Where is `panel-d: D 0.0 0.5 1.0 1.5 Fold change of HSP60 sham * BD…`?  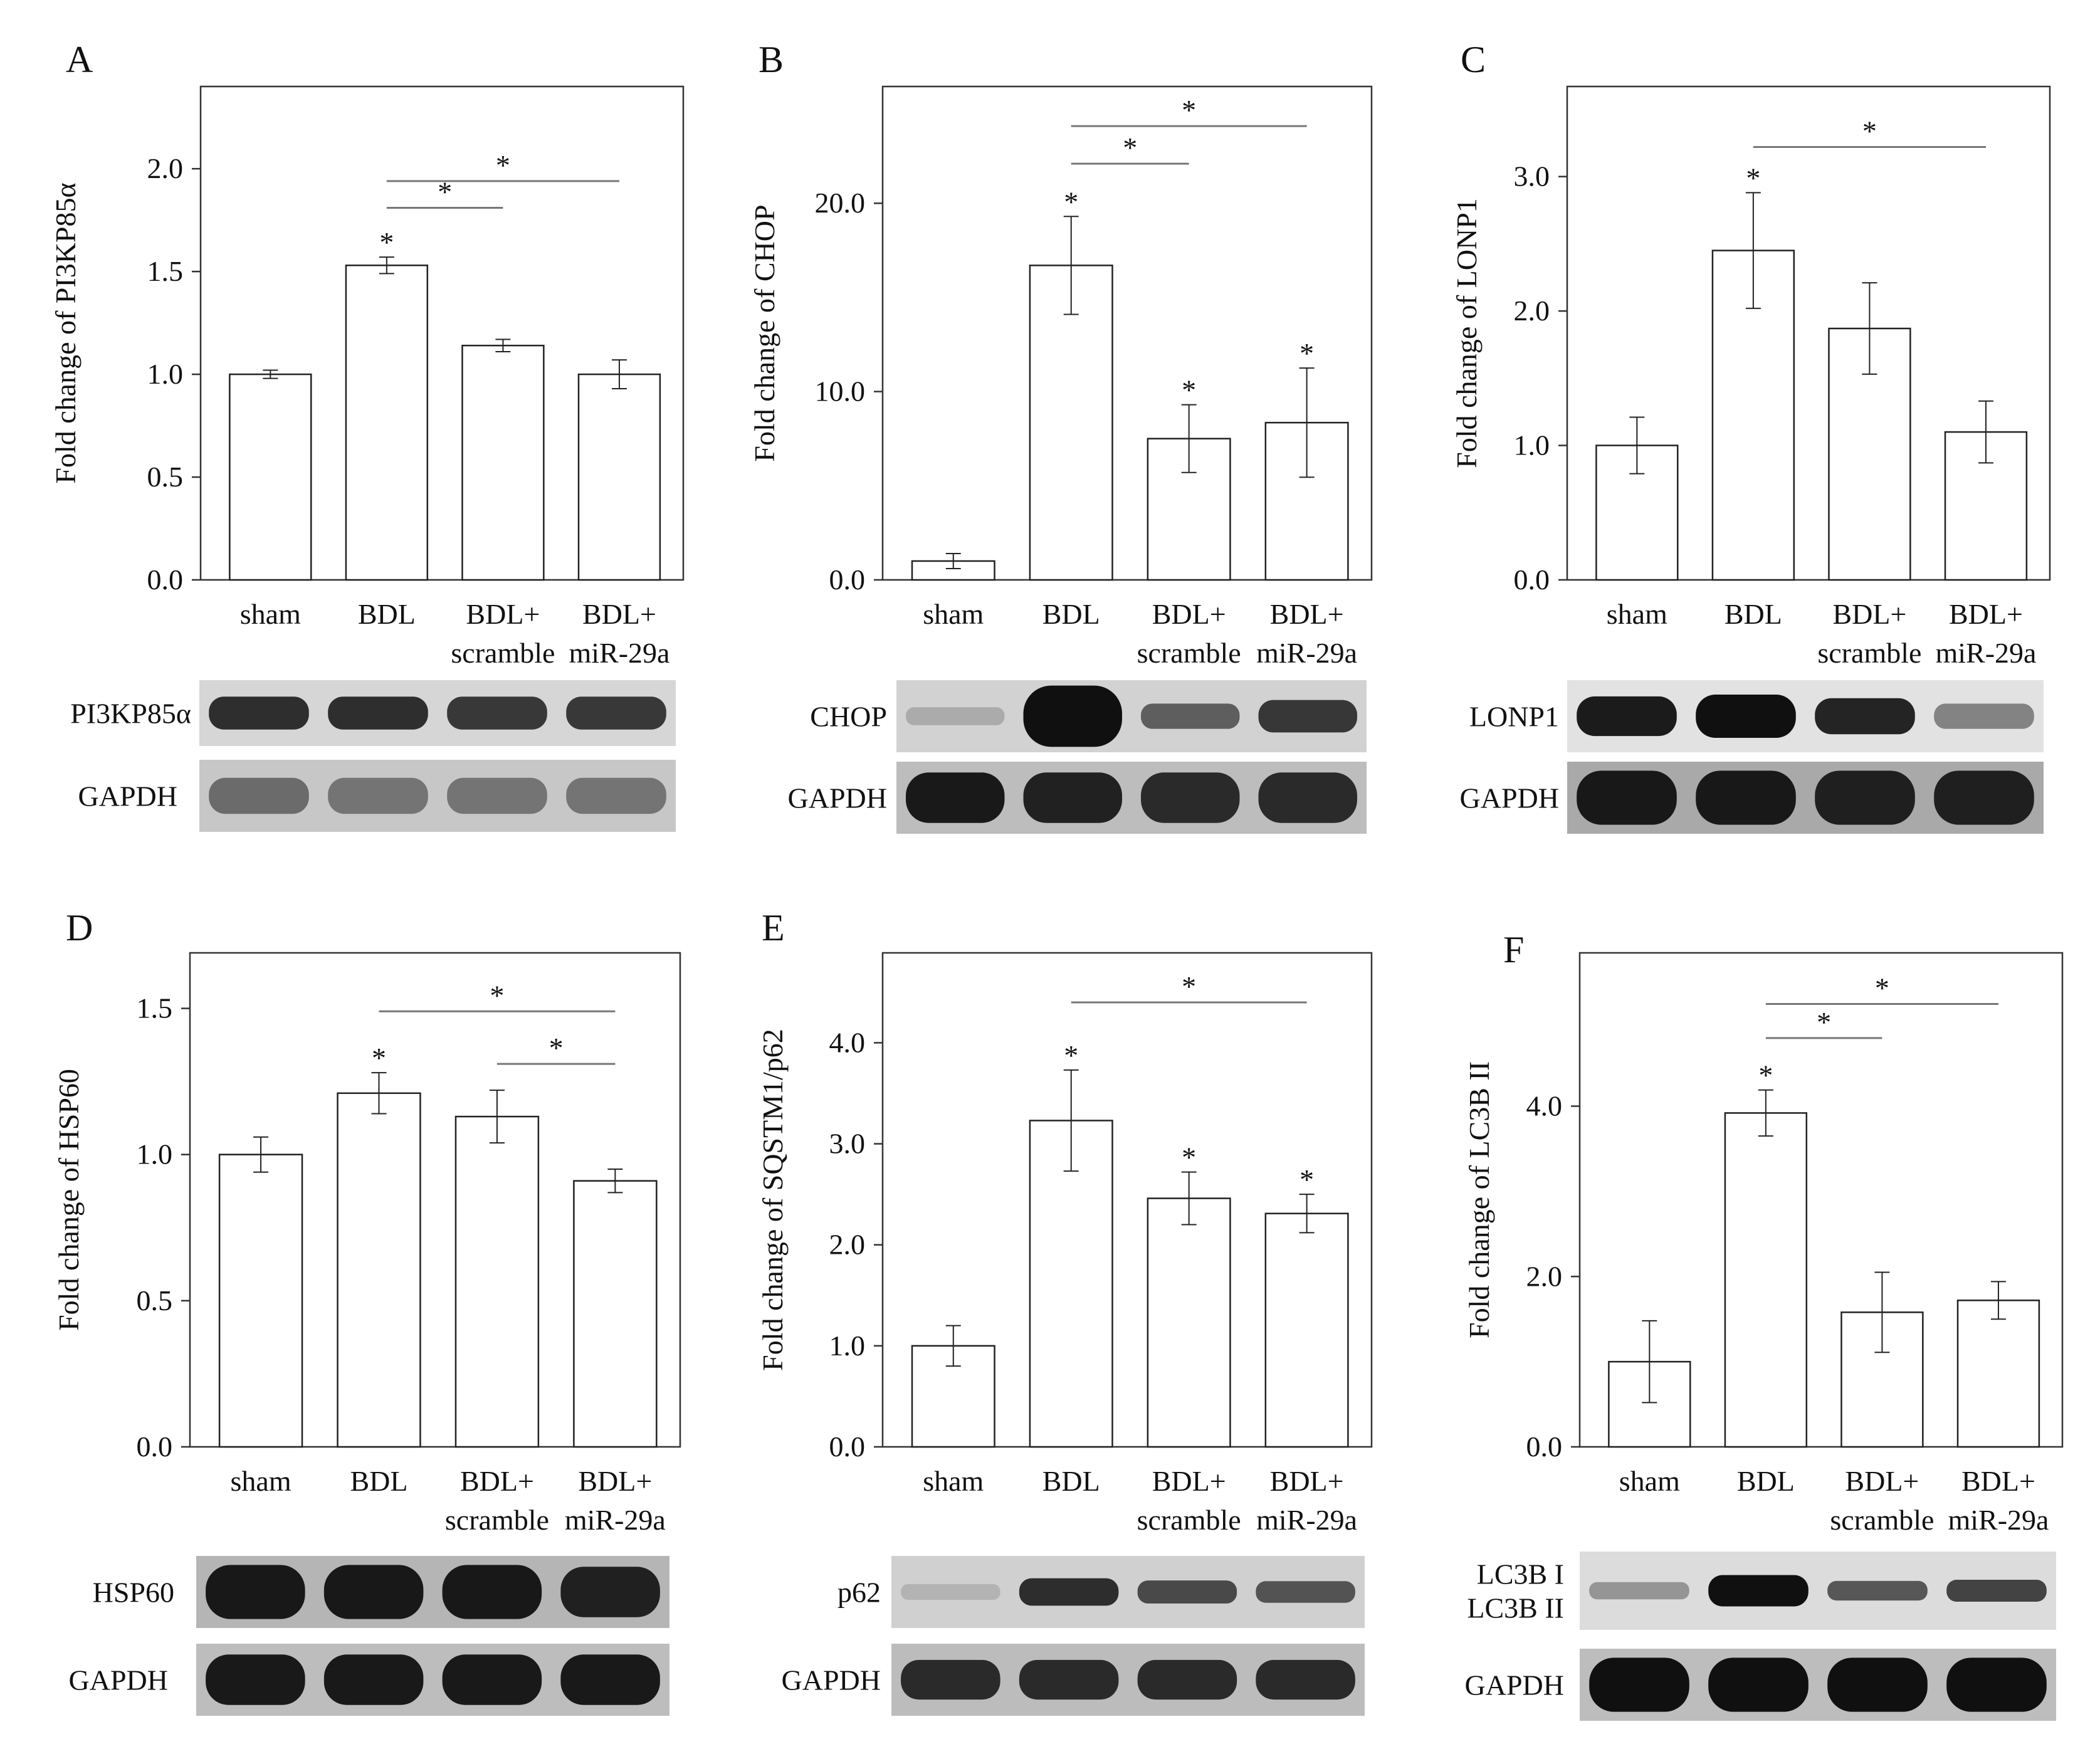 panel-d: D 0.0 0.5 1.0 1.5 Fold change of HSP60 sham * BD… is located at coordinates (367, 1311).